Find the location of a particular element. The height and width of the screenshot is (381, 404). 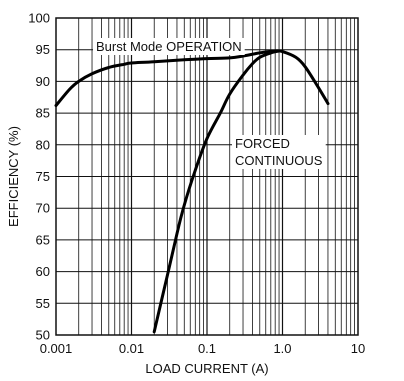

y-tick-label: 60 is located at coordinates (43, 271).